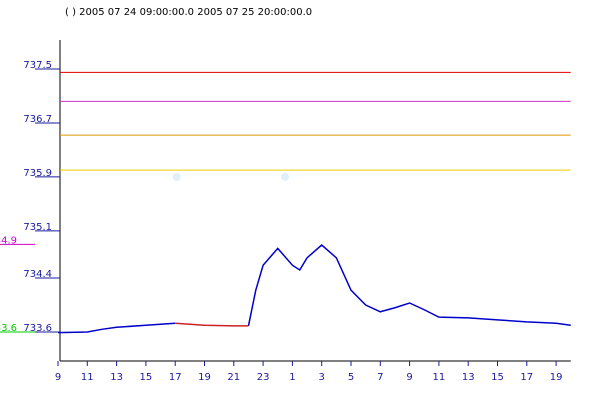 This screenshot has width=600, height=400. Describe the element at coordinates (37, 65) in the screenshot. I see `y-tick-label: 737.5` at that location.